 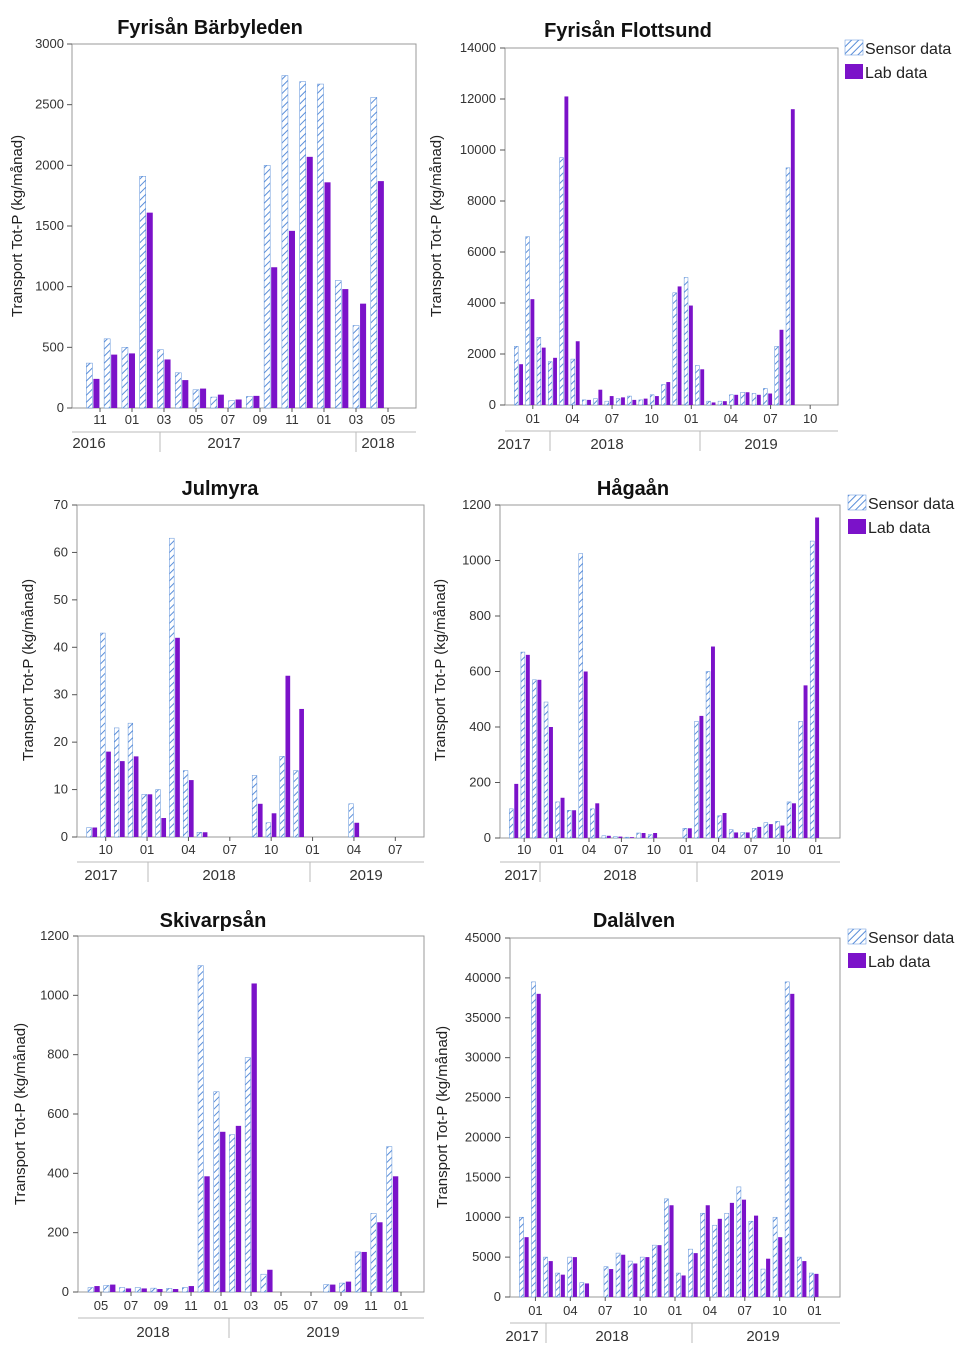 I want to click on year-label: 2019, so click(x=766, y=875).